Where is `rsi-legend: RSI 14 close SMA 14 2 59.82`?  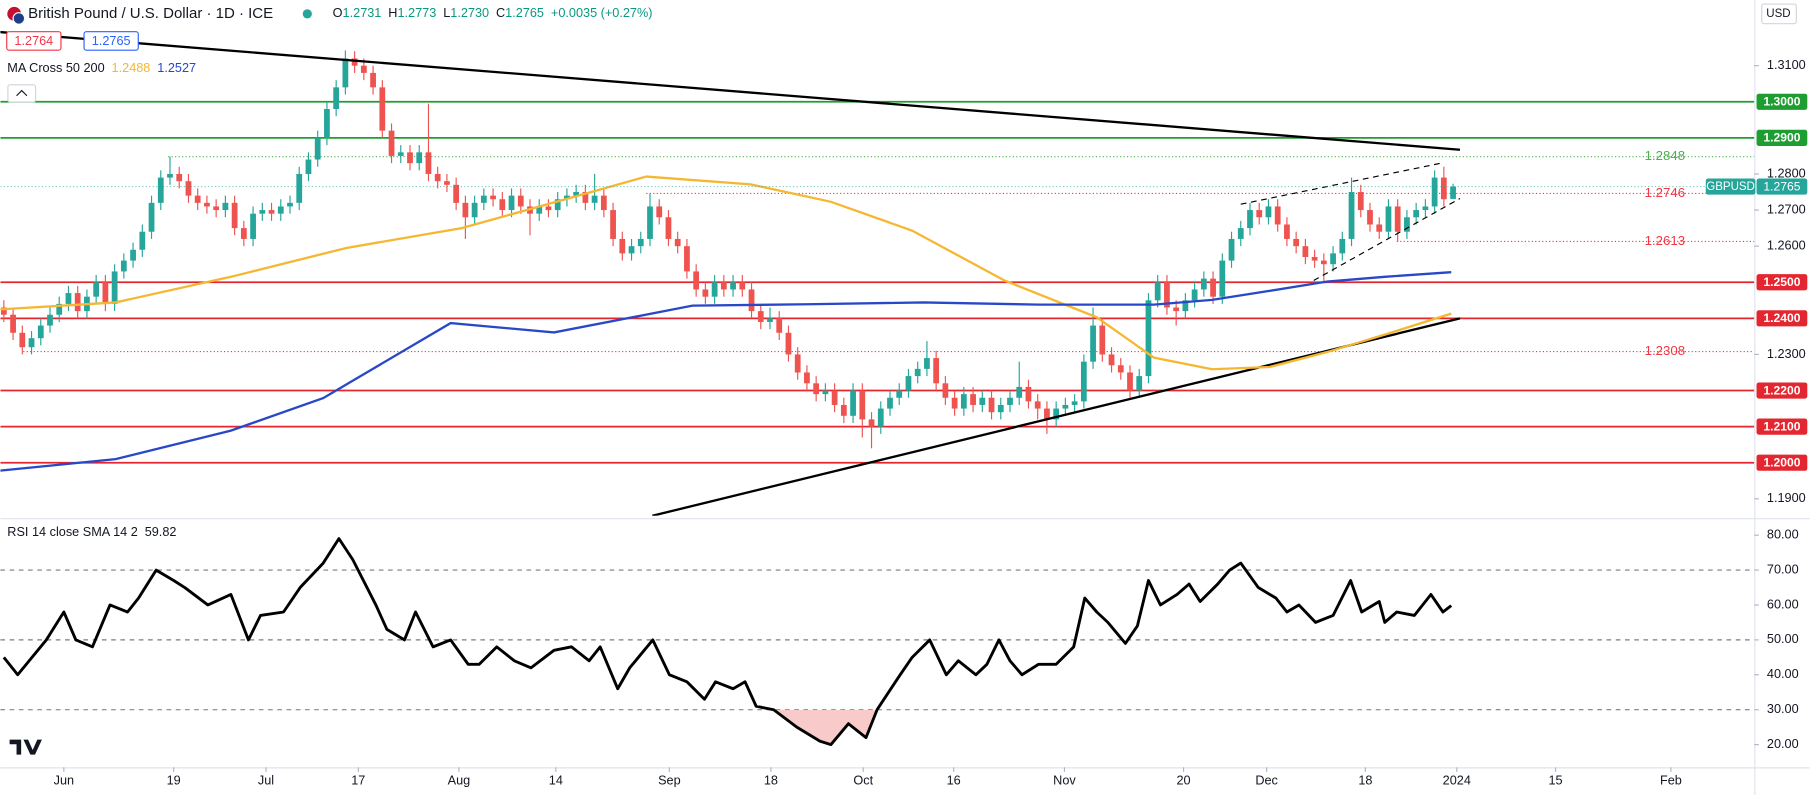
rsi-legend: RSI 14 close SMA 14 2 59.82 is located at coordinates (91, 532).